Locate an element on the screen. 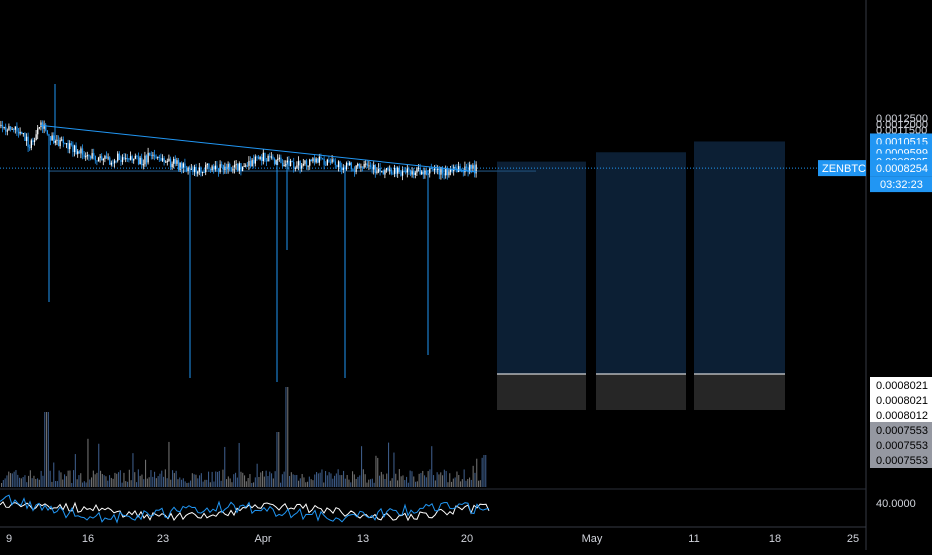 This screenshot has height=555, width=932. descending-trendline is located at coordinates (258, 148).